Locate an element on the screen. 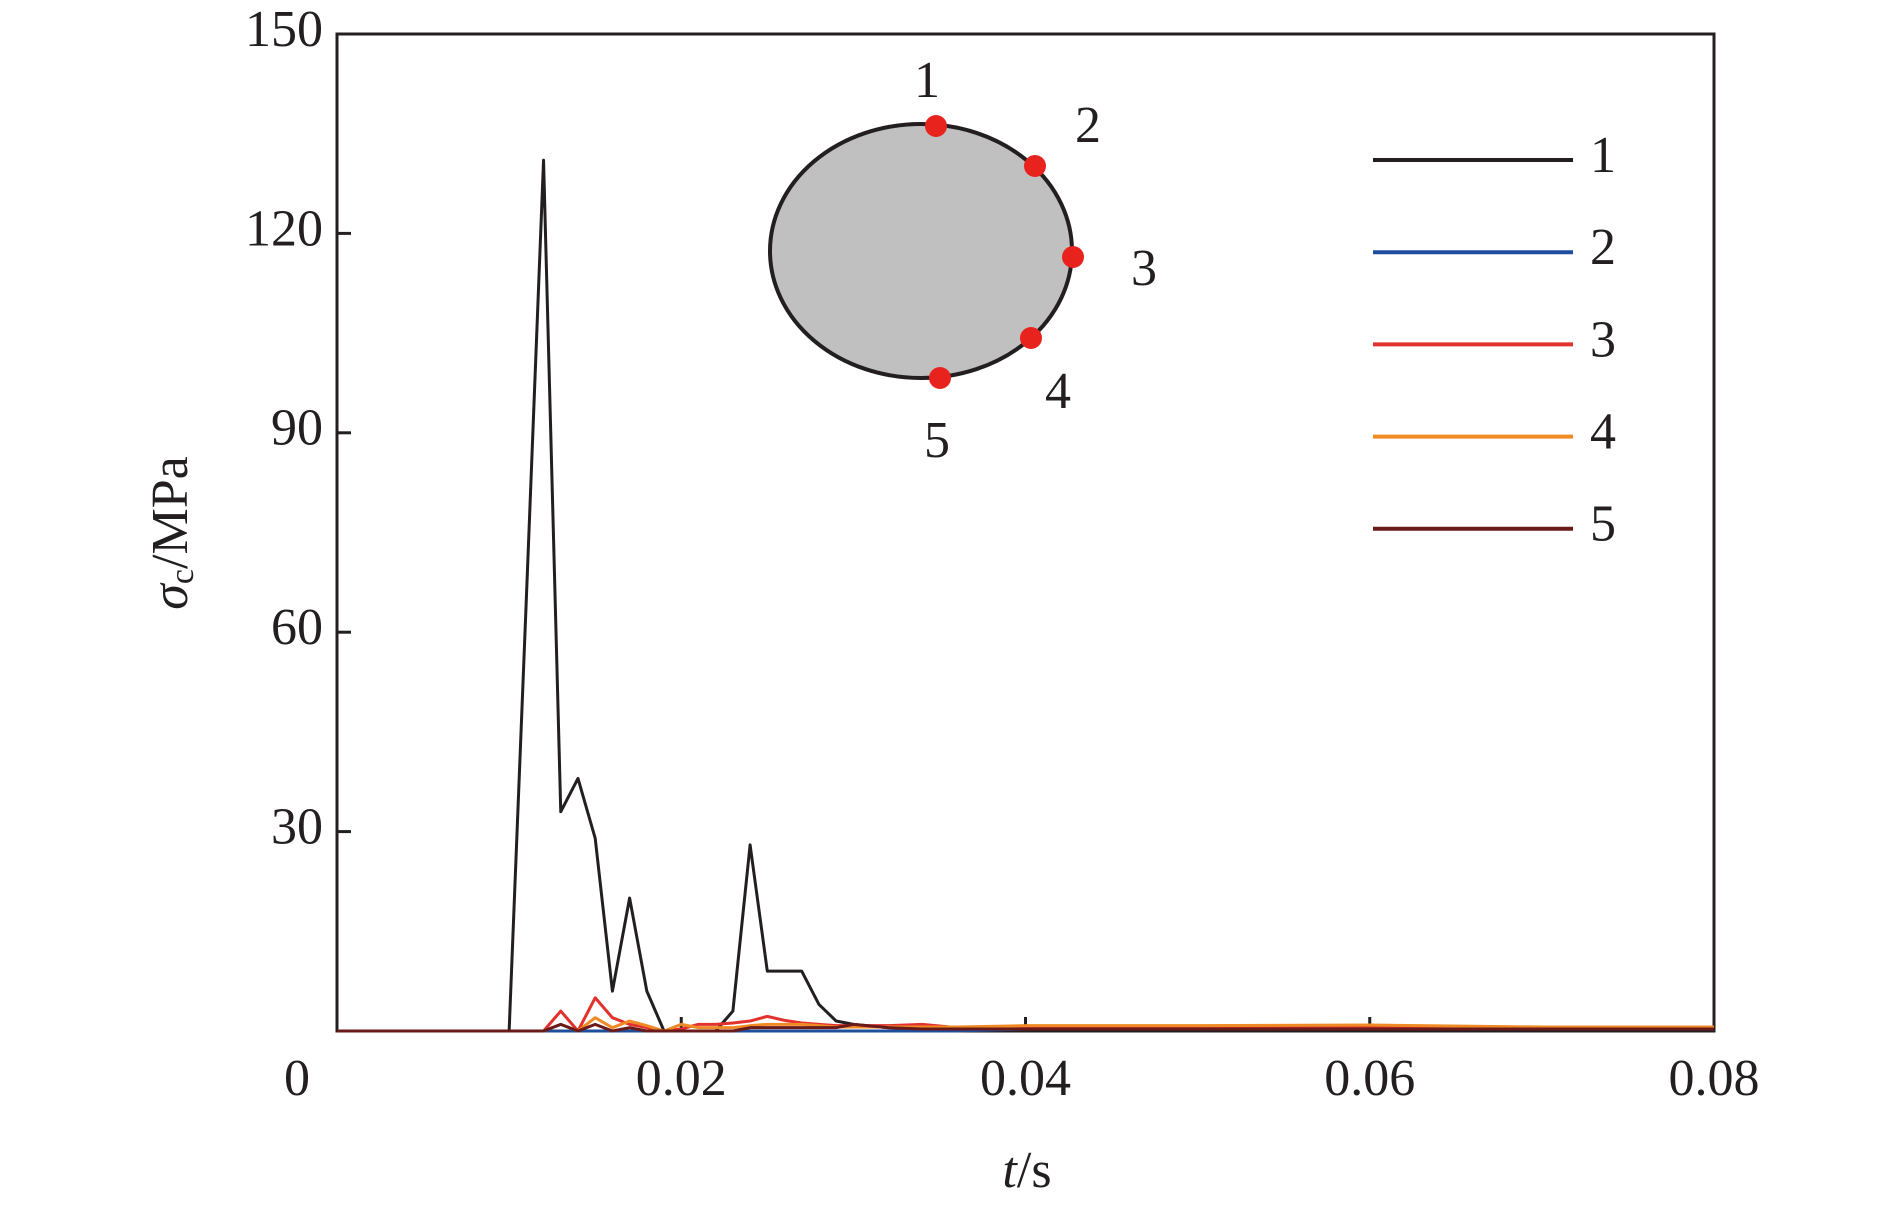 Image resolution: width=1890 pixels, height=1213 pixels. y-tick-label: 120 is located at coordinates (284, 228).